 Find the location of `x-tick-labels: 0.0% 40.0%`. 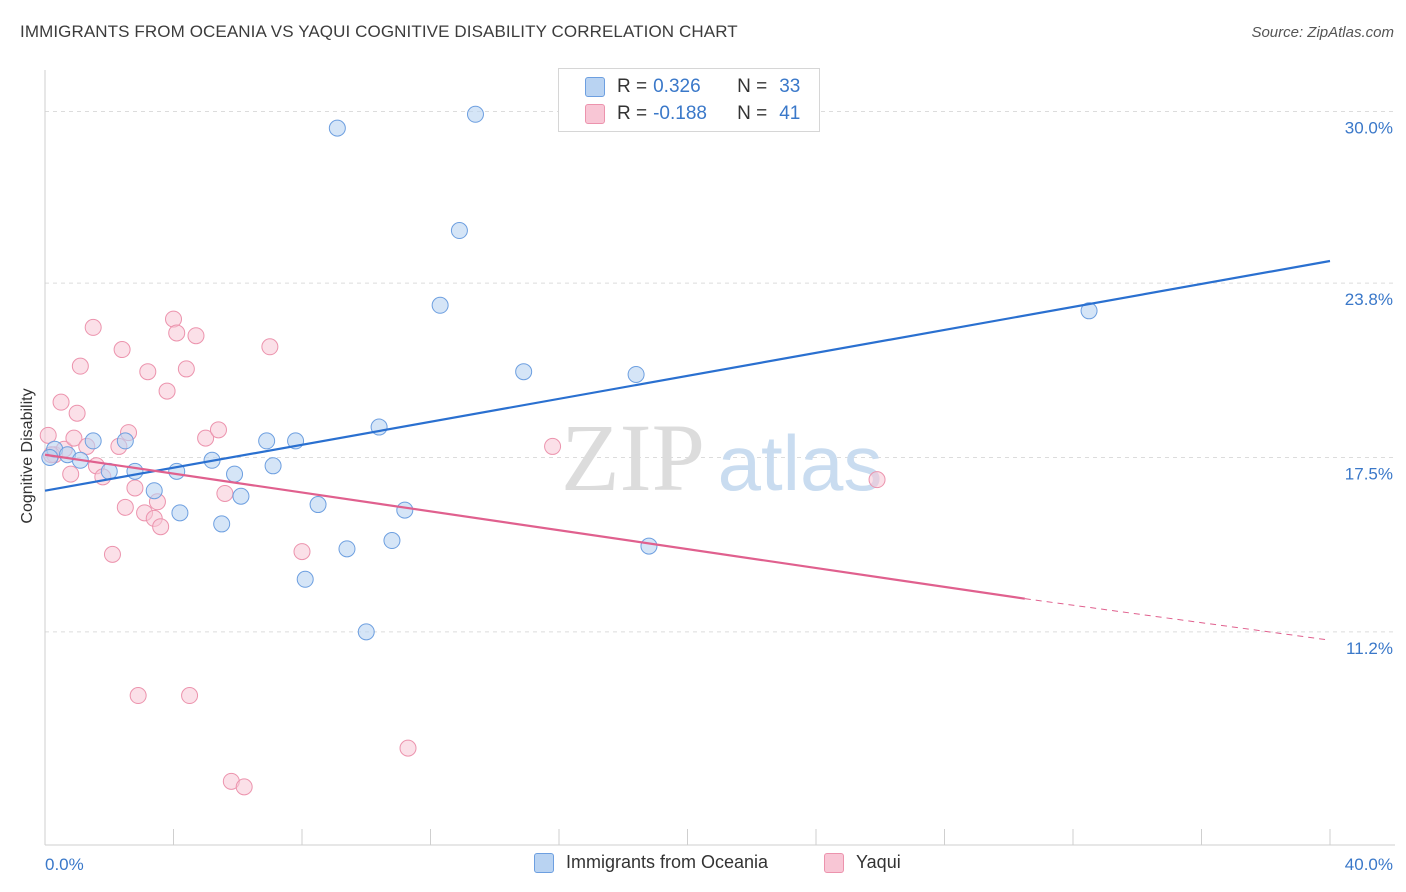

x-tick-labels: 0.0% 40.0% is located at coordinates (719, 864).